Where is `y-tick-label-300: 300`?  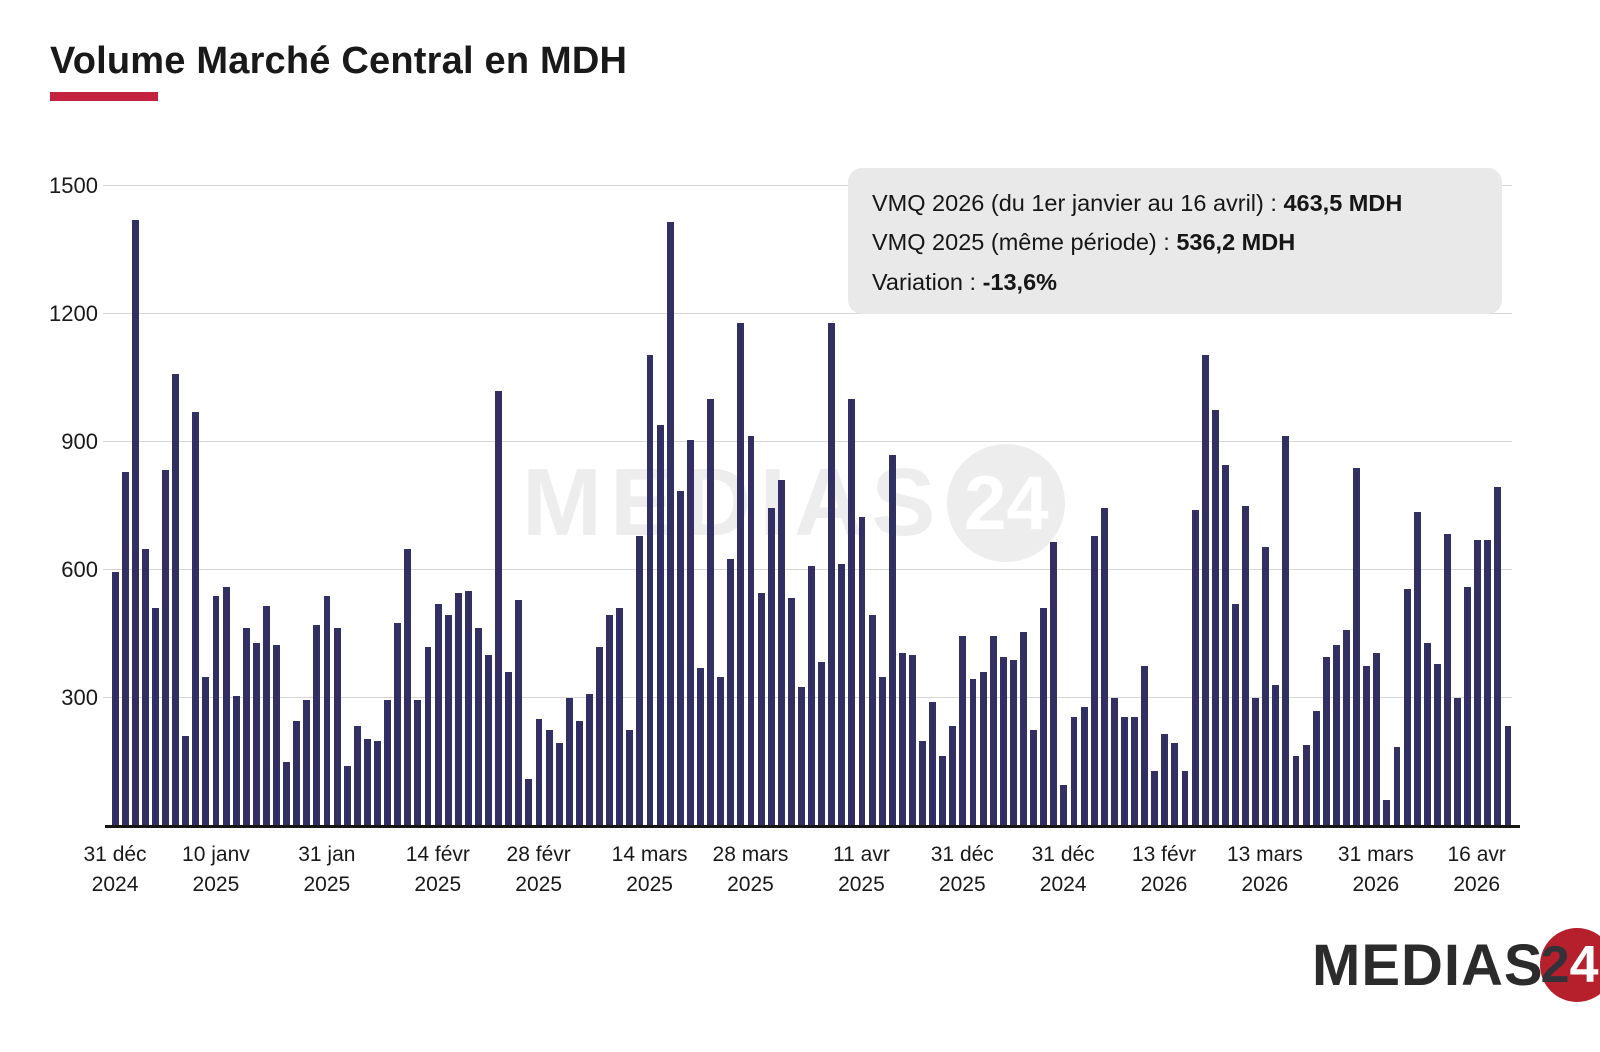
y-tick-label-300: 300 is located at coordinates (79, 697).